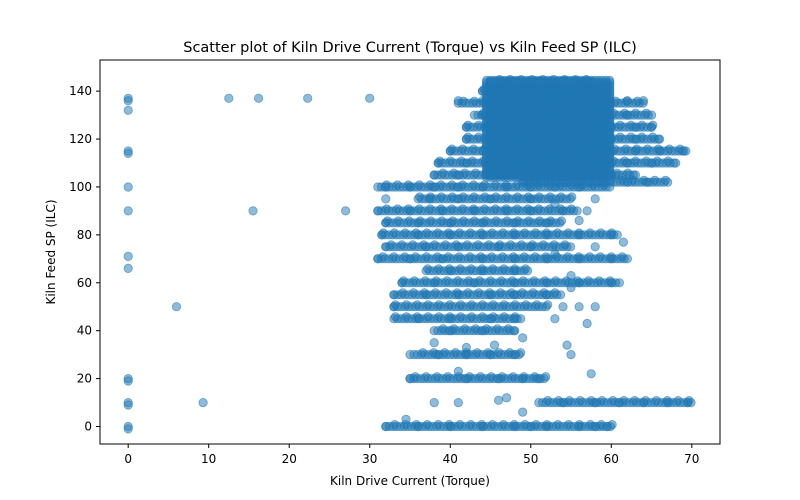 The width and height of the screenshot is (800, 500). What do you see at coordinates (410, 481) in the screenshot?
I see `x-axis-label: Kiln Drive Current (Torque)` at bounding box center [410, 481].